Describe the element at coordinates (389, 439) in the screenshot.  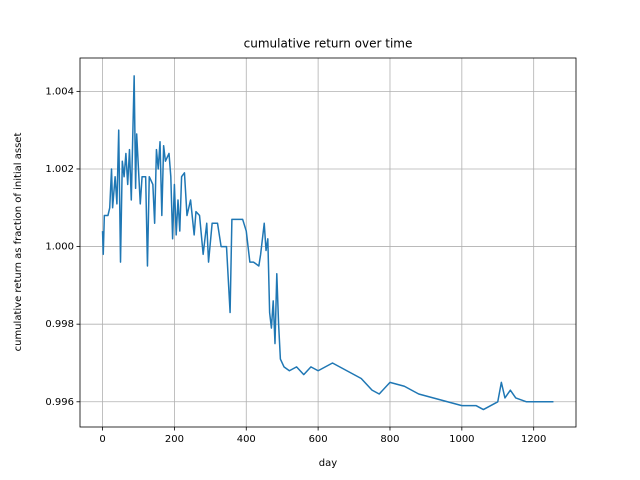
I see `x-tick-label: 800` at that location.